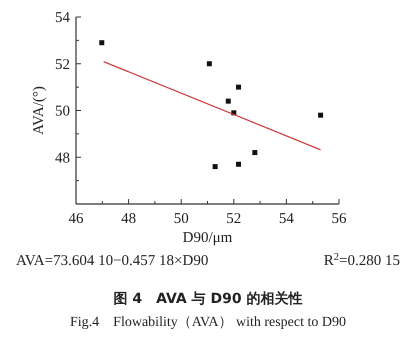 This screenshot has height=340, width=416. I want to click on x-axis-title: D90/μm, so click(207, 238).